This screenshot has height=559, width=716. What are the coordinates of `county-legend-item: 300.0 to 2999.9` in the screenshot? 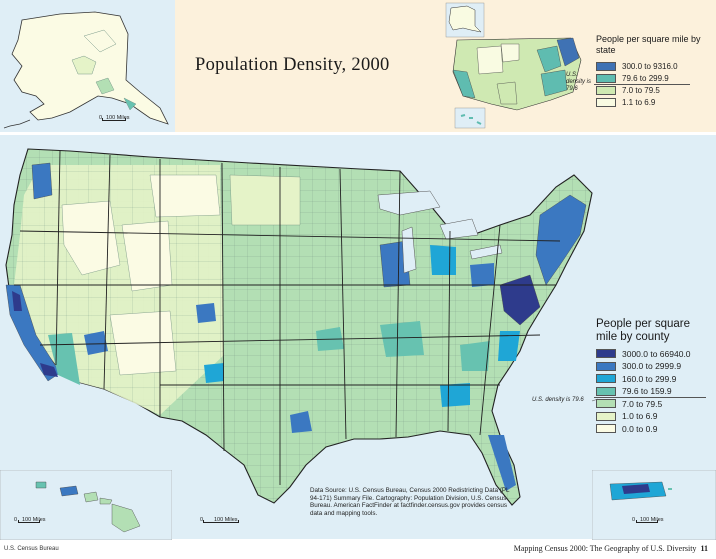 It's located at (655, 367).